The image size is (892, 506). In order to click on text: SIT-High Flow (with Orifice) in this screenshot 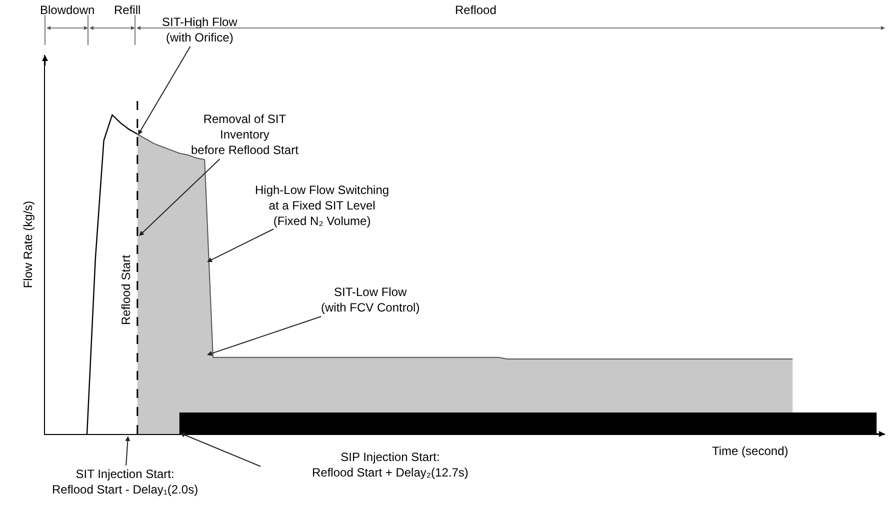, I will do `click(200, 30)`.